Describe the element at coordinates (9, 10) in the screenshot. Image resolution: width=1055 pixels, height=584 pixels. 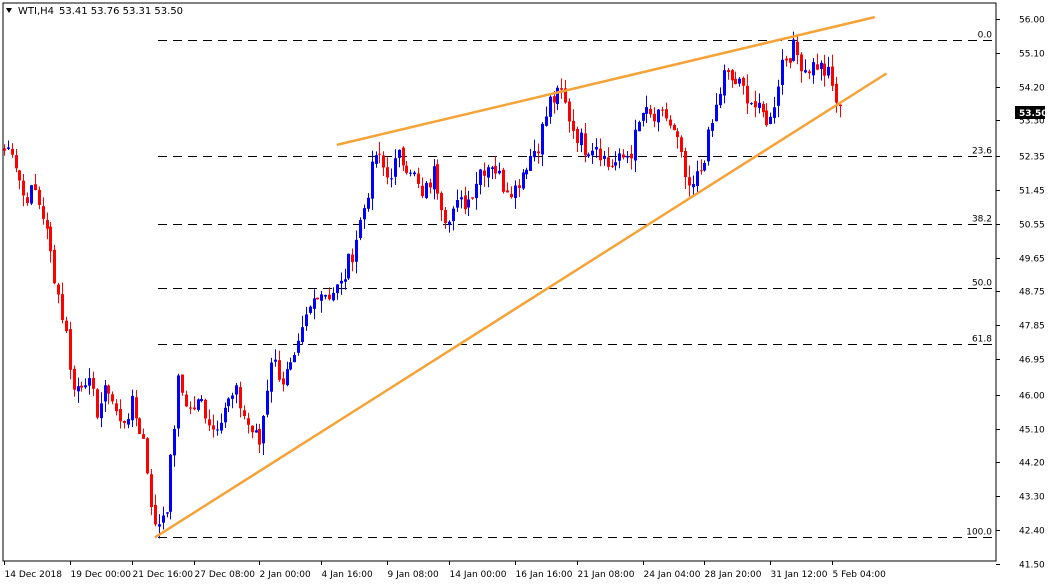
I see `dropdown-triangle-icon` at that location.